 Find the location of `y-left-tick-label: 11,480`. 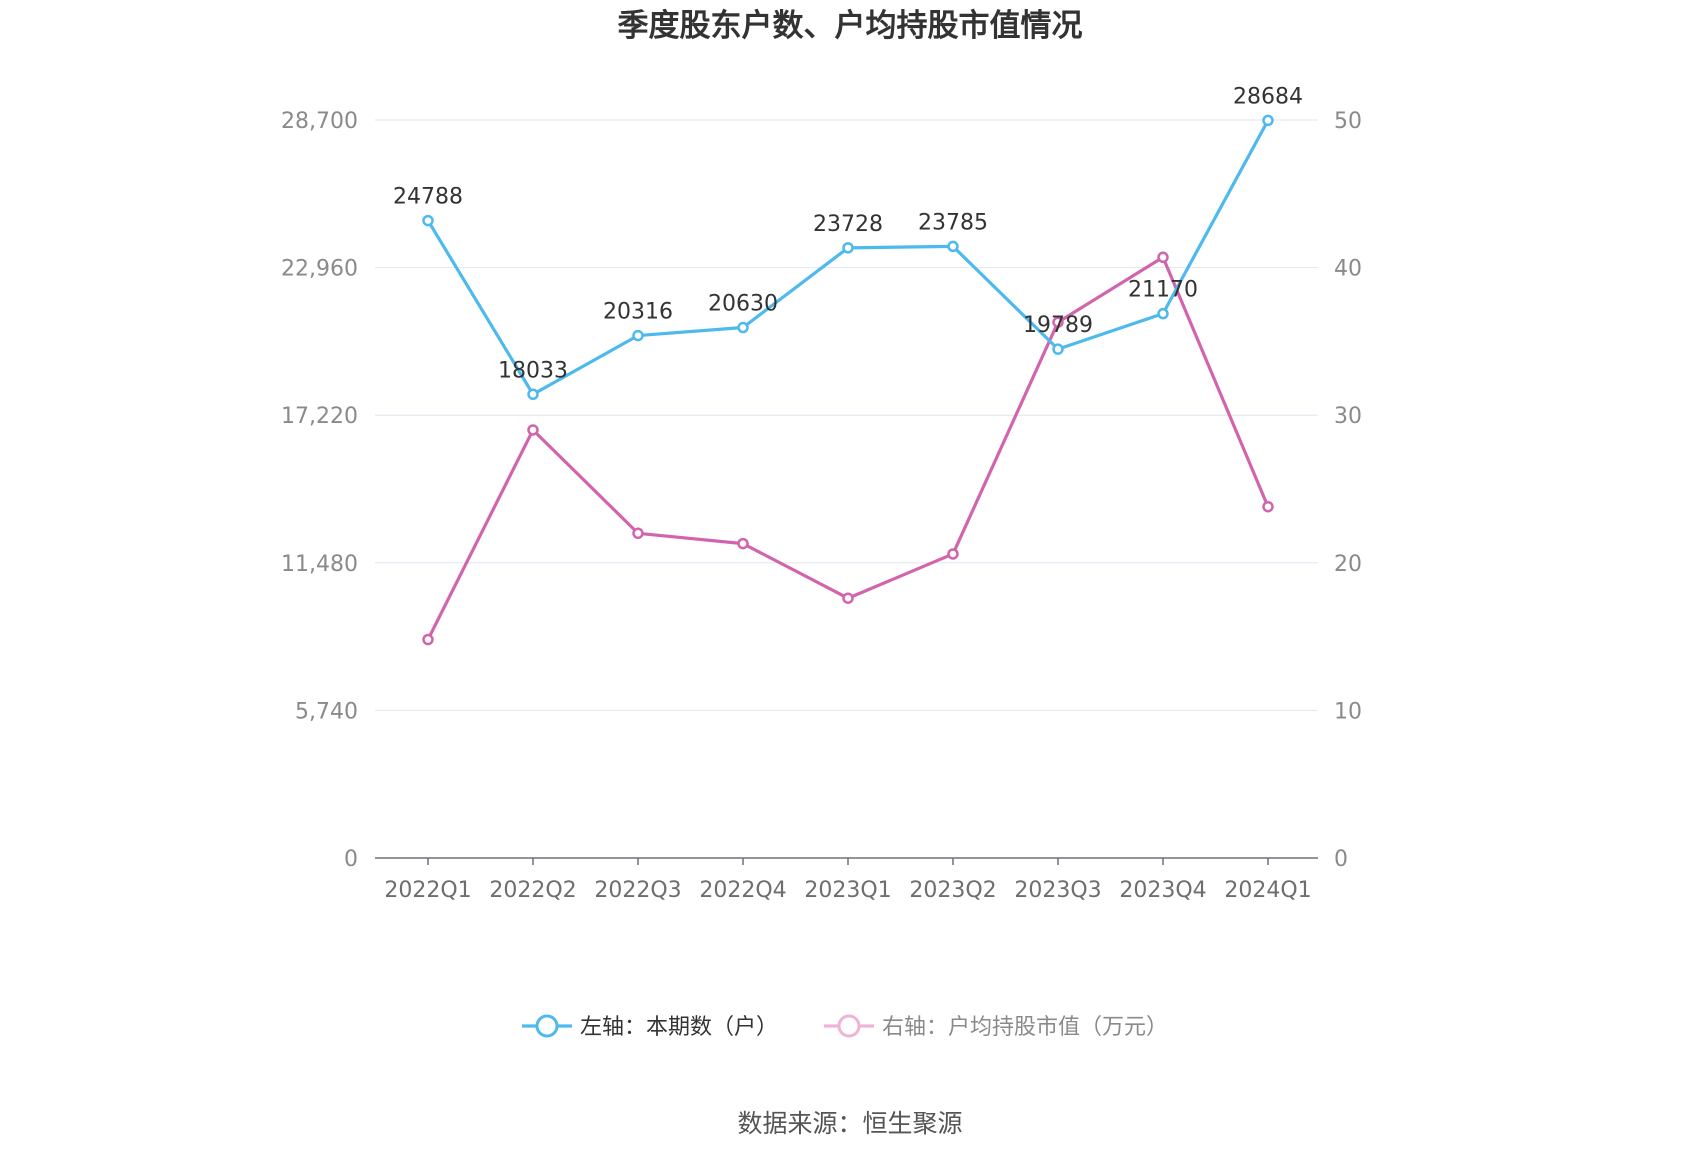

y-left-tick-label: 11,480 is located at coordinates (319, 564).